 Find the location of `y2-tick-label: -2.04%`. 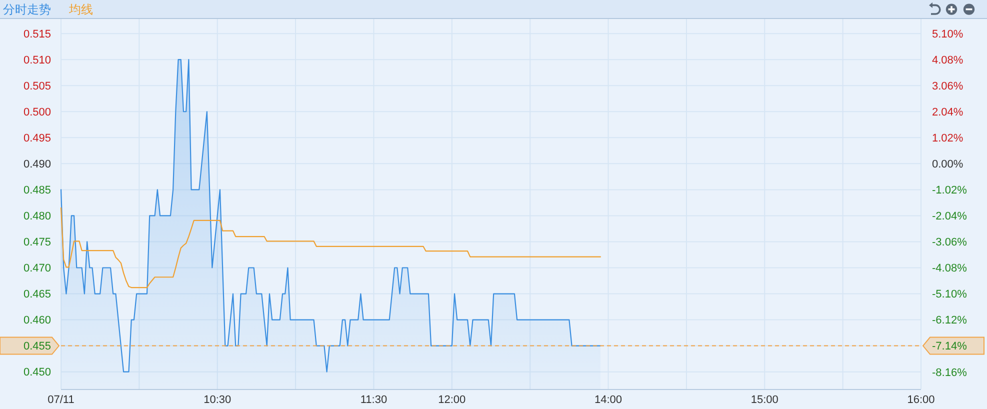

y2-tick-label: -2.04% is located at coordinates (950, 216).